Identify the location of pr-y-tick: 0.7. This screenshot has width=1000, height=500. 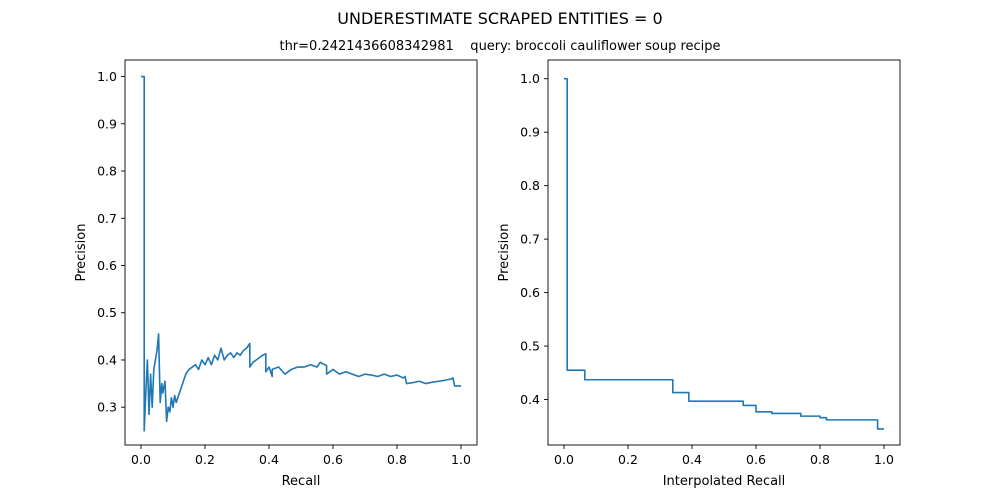
(111, 218).